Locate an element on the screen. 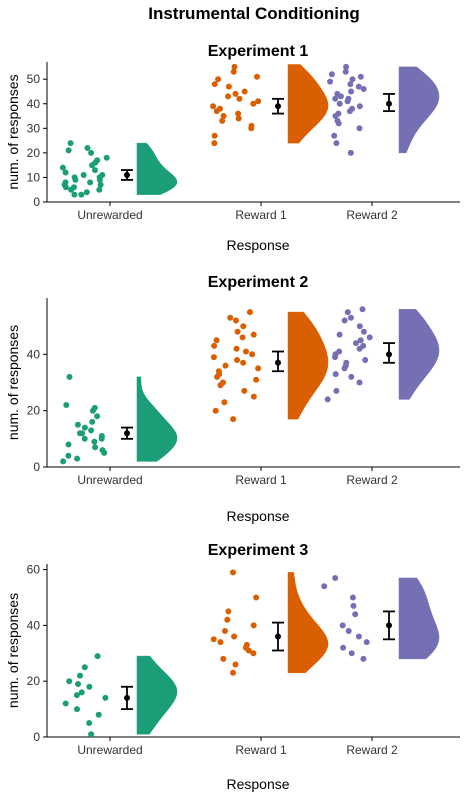  x-tick-label: Reward 2 is located at coordinates (372, 750).